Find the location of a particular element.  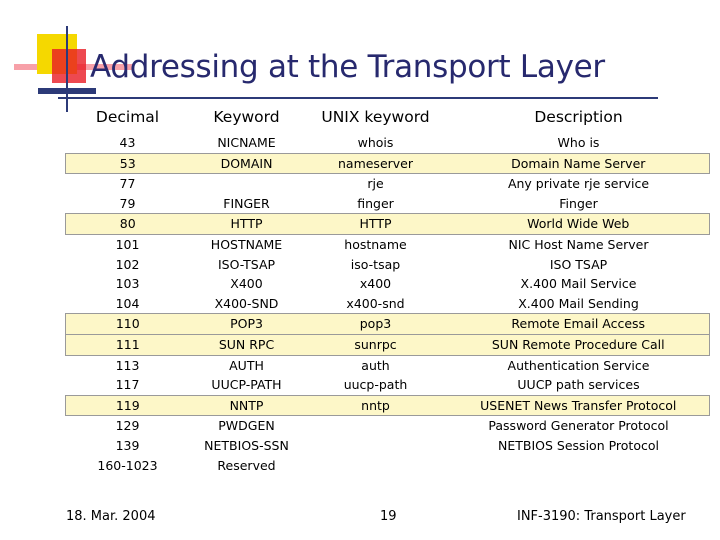

title-underline is located at coordinates (358, 98).